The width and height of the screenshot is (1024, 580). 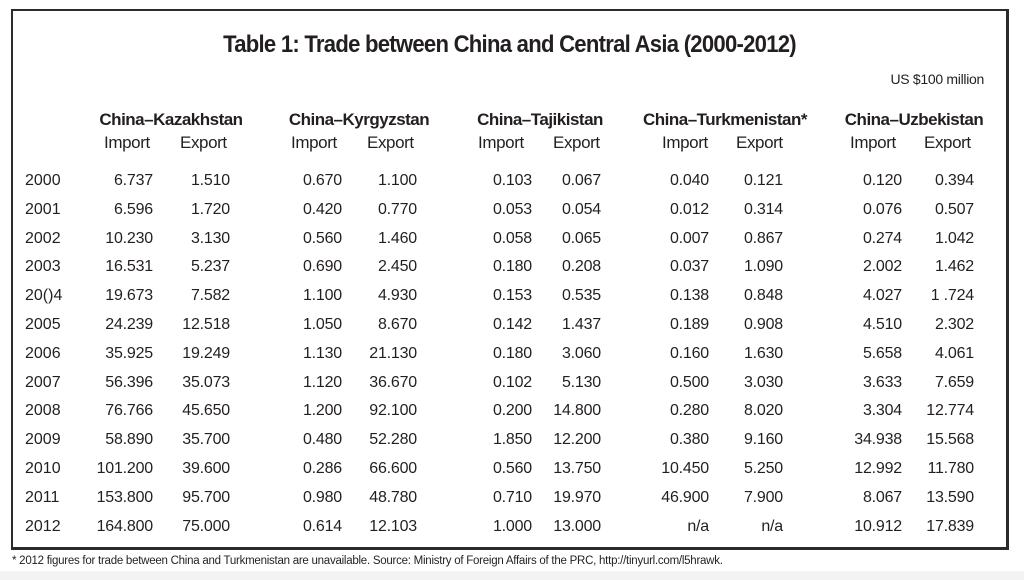 What do you see at coordinates (43, 238) in the screenshot?
I see `year-cell: 2002` at bounding box center [43, 238].